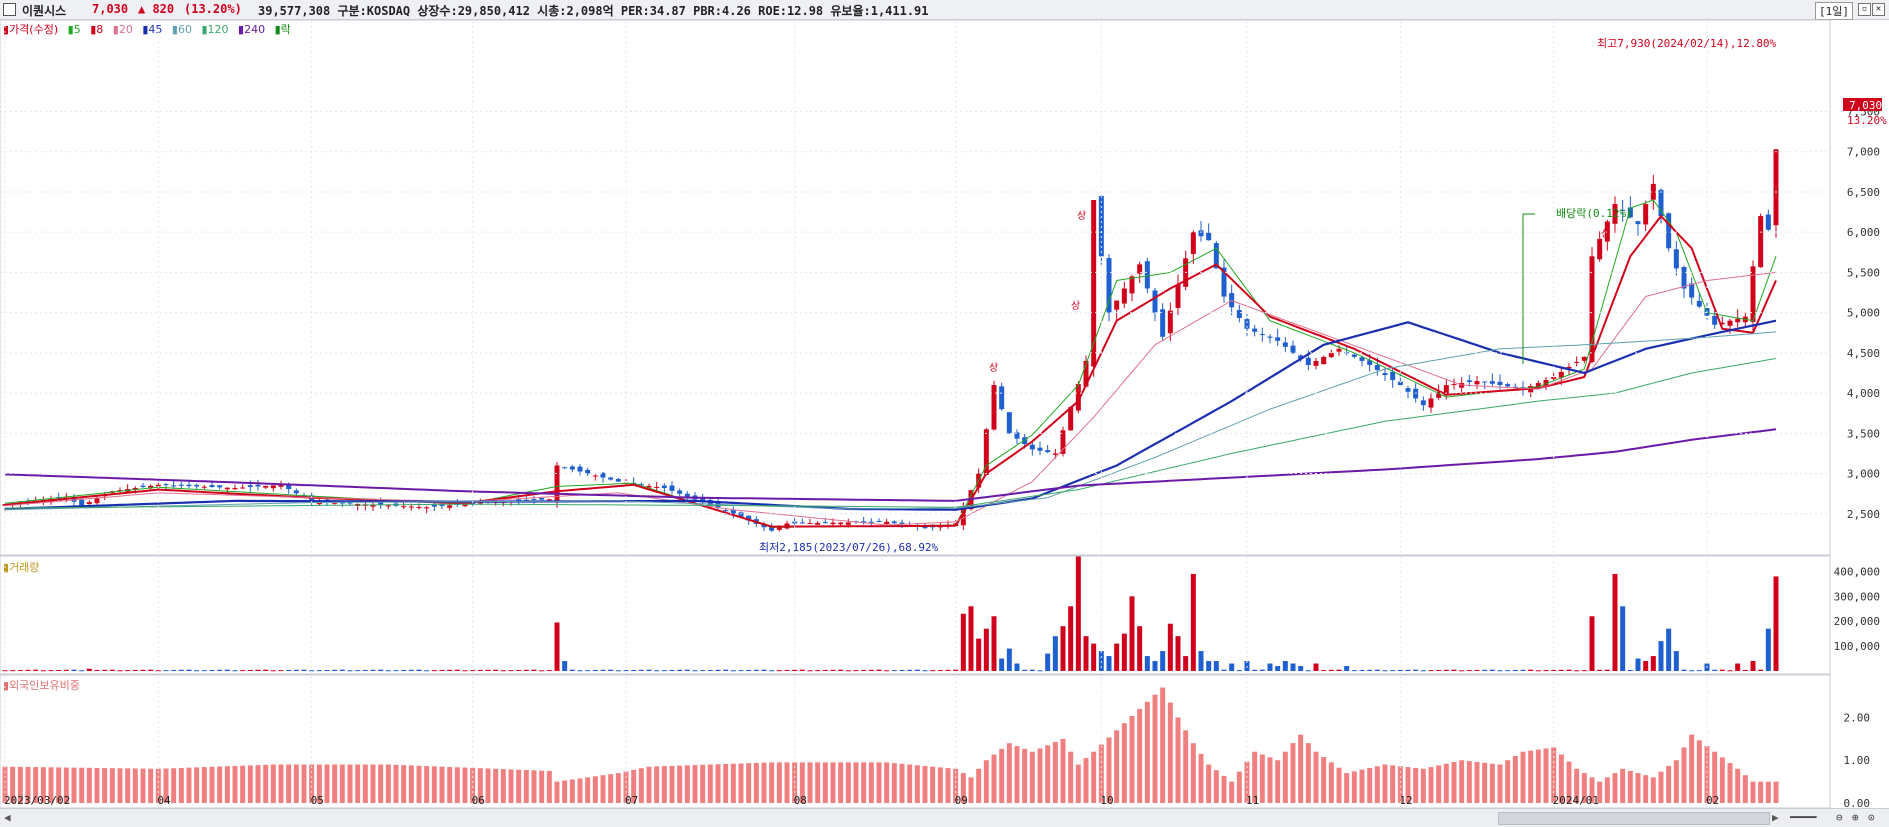  I want to click on select-checkbox, so click(9, 9).